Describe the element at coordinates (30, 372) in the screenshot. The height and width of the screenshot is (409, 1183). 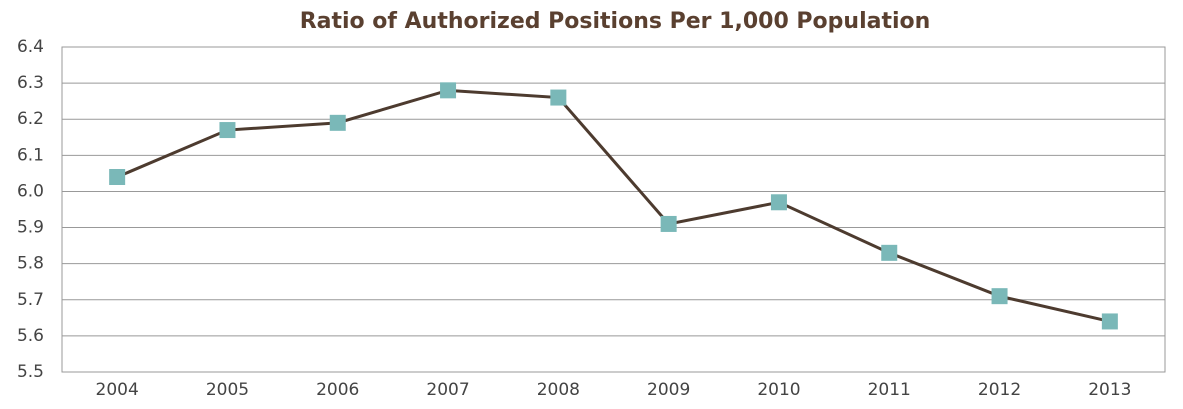
I see `y-tick-label: 5.5` at that location.